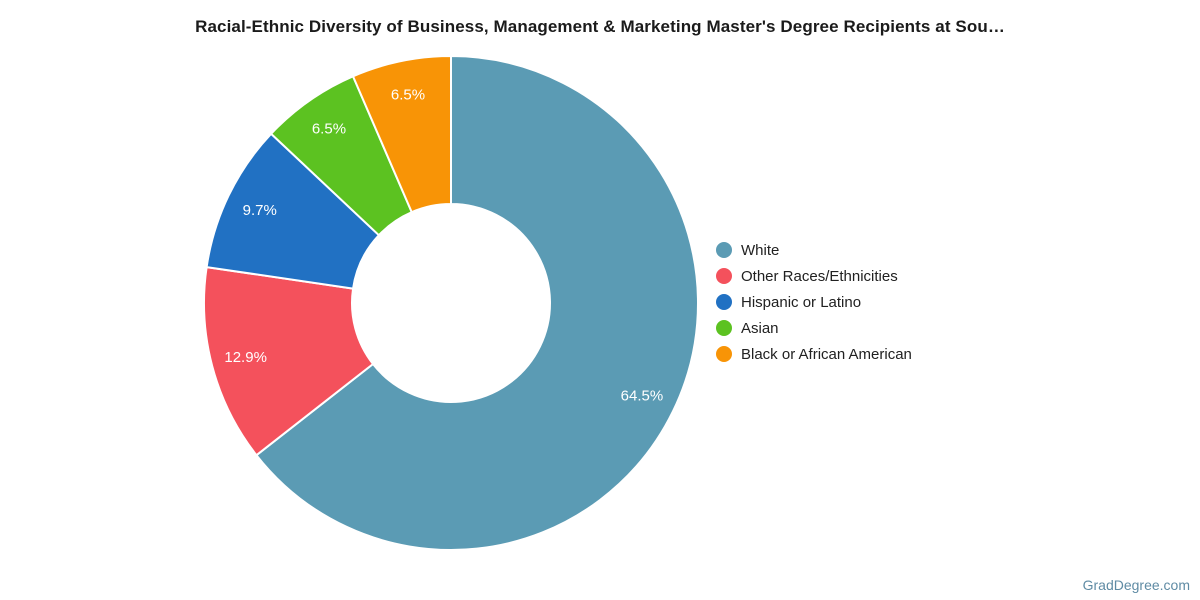 The image size is (1200, 600). I want to click on legend-item-hispanic-or-latino: Hispanic or Latino, so click(814, 302).